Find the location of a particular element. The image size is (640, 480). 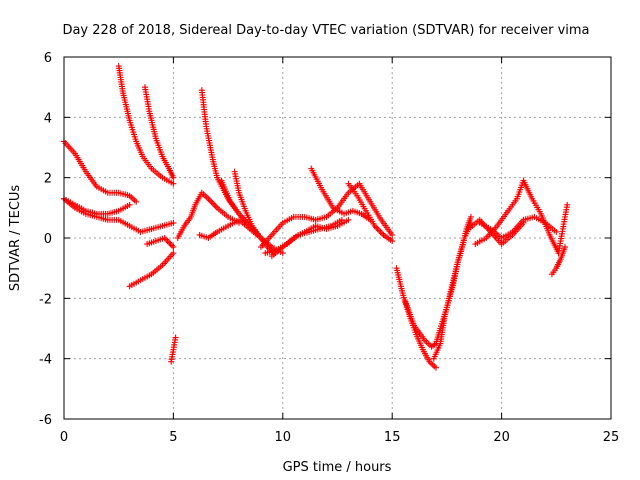

x-tick-label: 0 is located at coordinates (64, 437).